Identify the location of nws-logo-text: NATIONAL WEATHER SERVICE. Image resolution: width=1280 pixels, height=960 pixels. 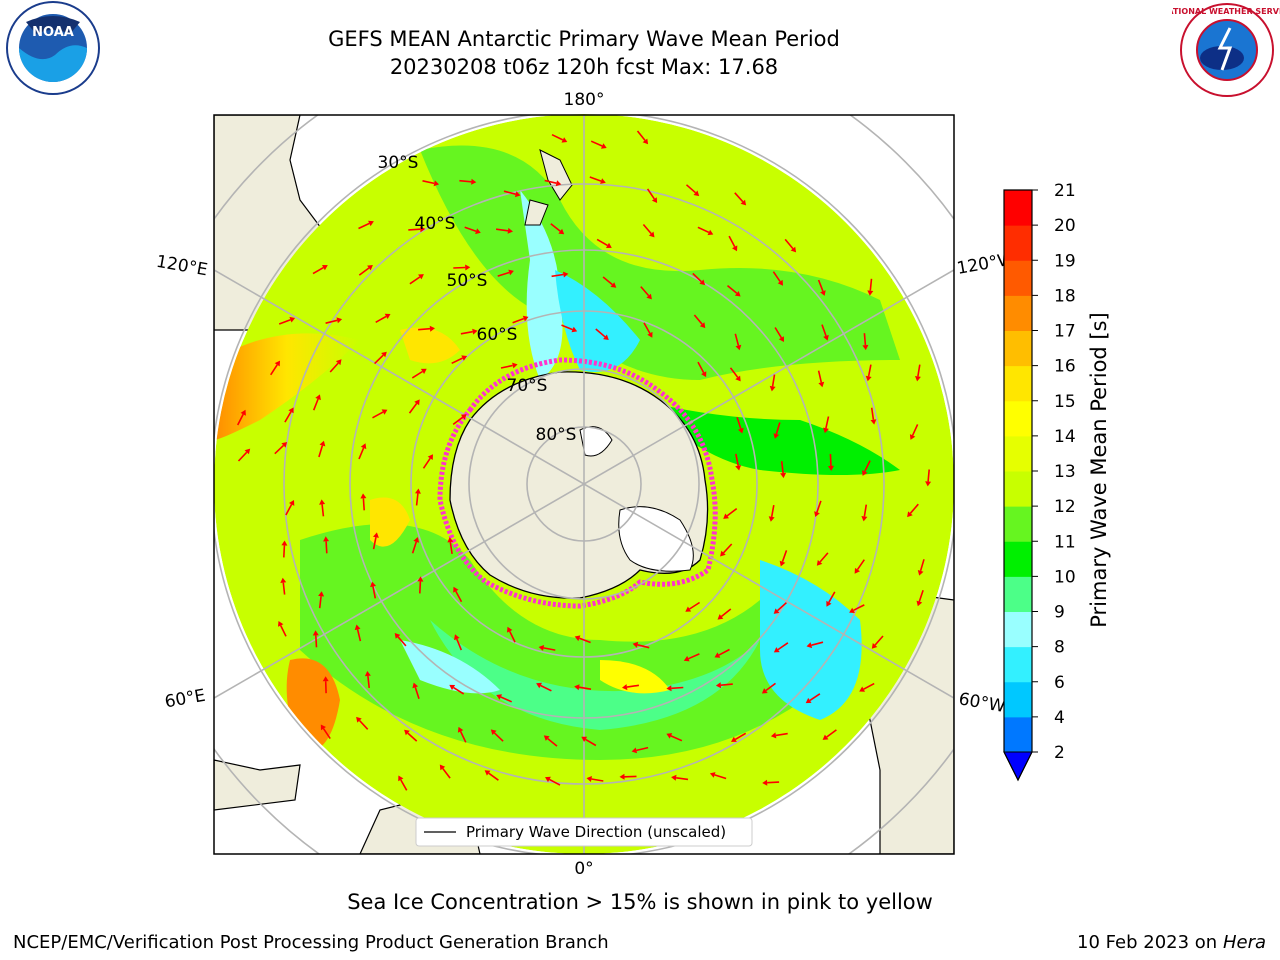
(1226, 11).